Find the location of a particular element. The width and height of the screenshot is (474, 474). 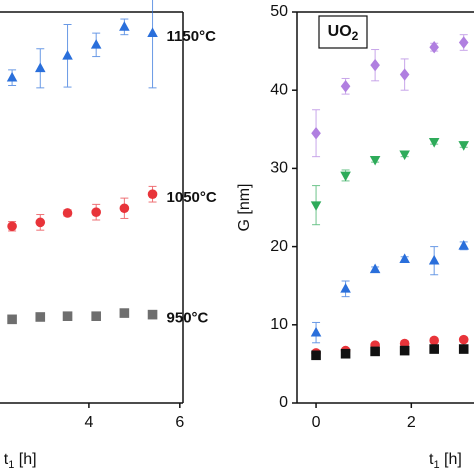

y-tick-label: 0 is located at coordinates (283, 402).